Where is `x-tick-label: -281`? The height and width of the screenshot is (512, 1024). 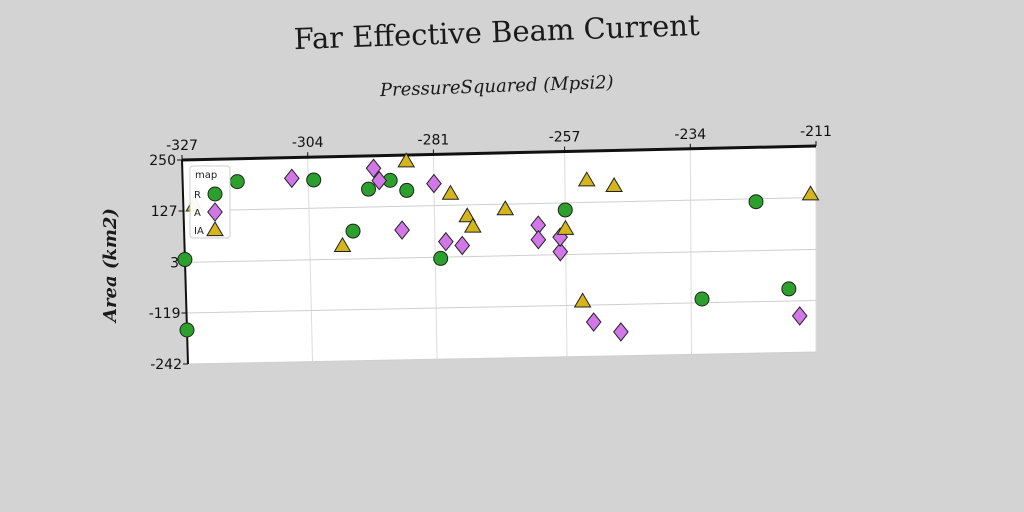
x-tick-label: -281 is located at coordinates (434, 140).